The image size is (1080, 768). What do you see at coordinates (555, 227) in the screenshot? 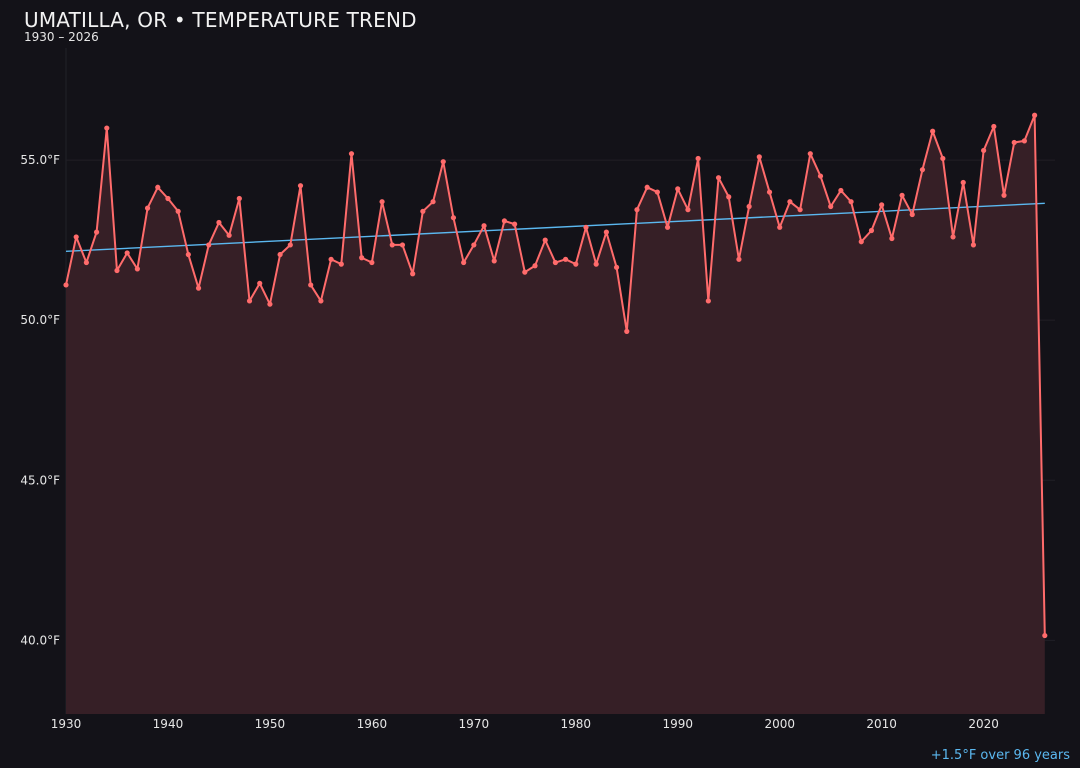
I see `trend-line` at bounding box center [555, 227].